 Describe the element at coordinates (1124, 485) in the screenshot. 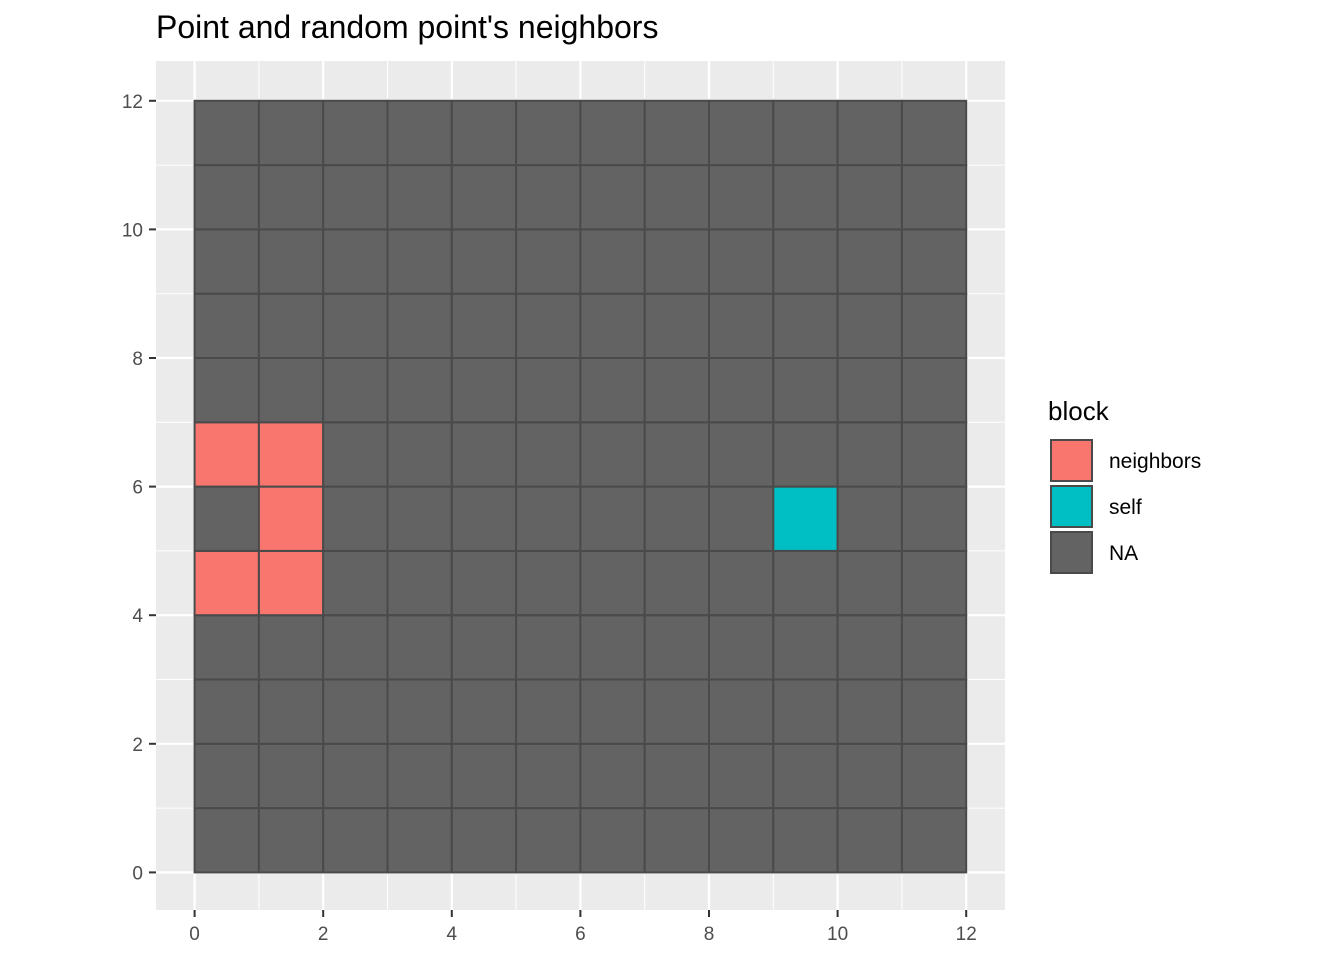

I see `legend: block neighbors self NA` at that location.